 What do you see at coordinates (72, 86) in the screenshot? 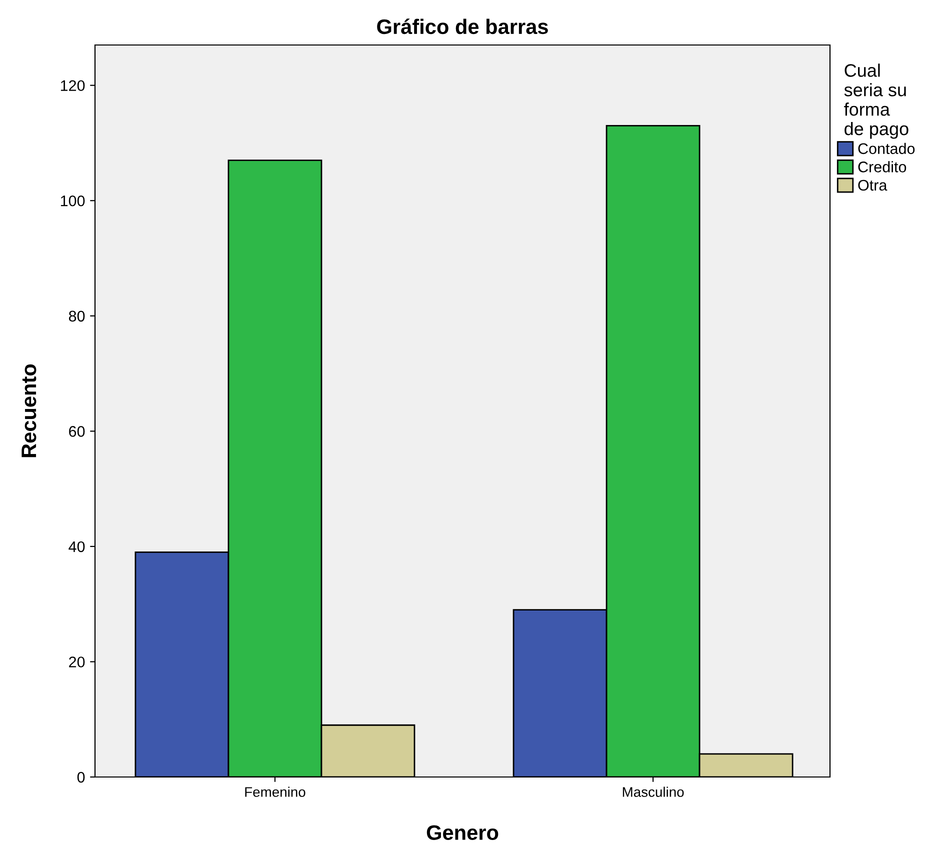
I see `y-tick-label: 120` at bounding box center [72, 86].